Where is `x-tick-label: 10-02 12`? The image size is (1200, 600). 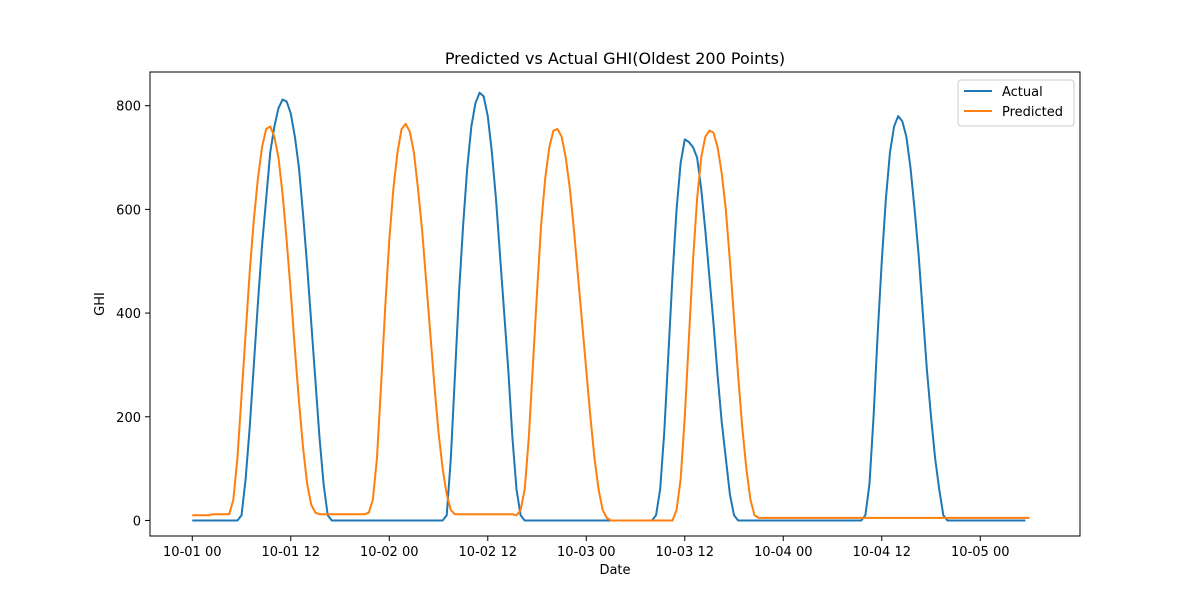
x-tick-label: 10-02 12 is located at coordinates (488, 552).